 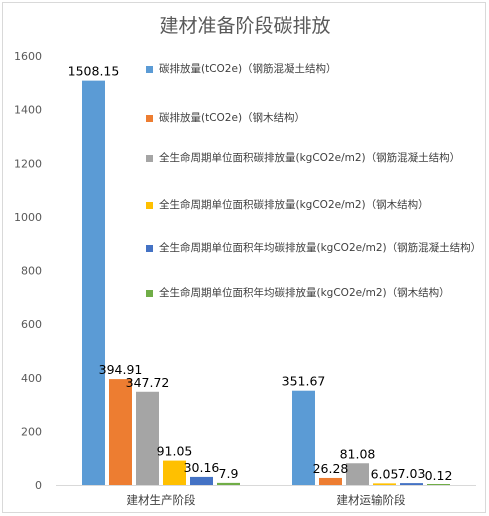 I want to click on legend-item: 全生命周期单位面积碳排放量(kgCO2e/m2)（钢木结构）, so click(x=312, y=205).